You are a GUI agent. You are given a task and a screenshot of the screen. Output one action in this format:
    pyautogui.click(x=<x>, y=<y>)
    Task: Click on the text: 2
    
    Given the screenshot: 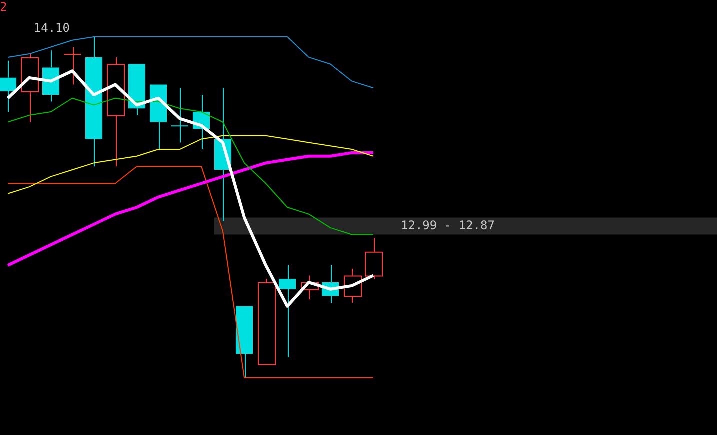 What is the action you would take?
    pyautogui.click(x=4, y=7)
    